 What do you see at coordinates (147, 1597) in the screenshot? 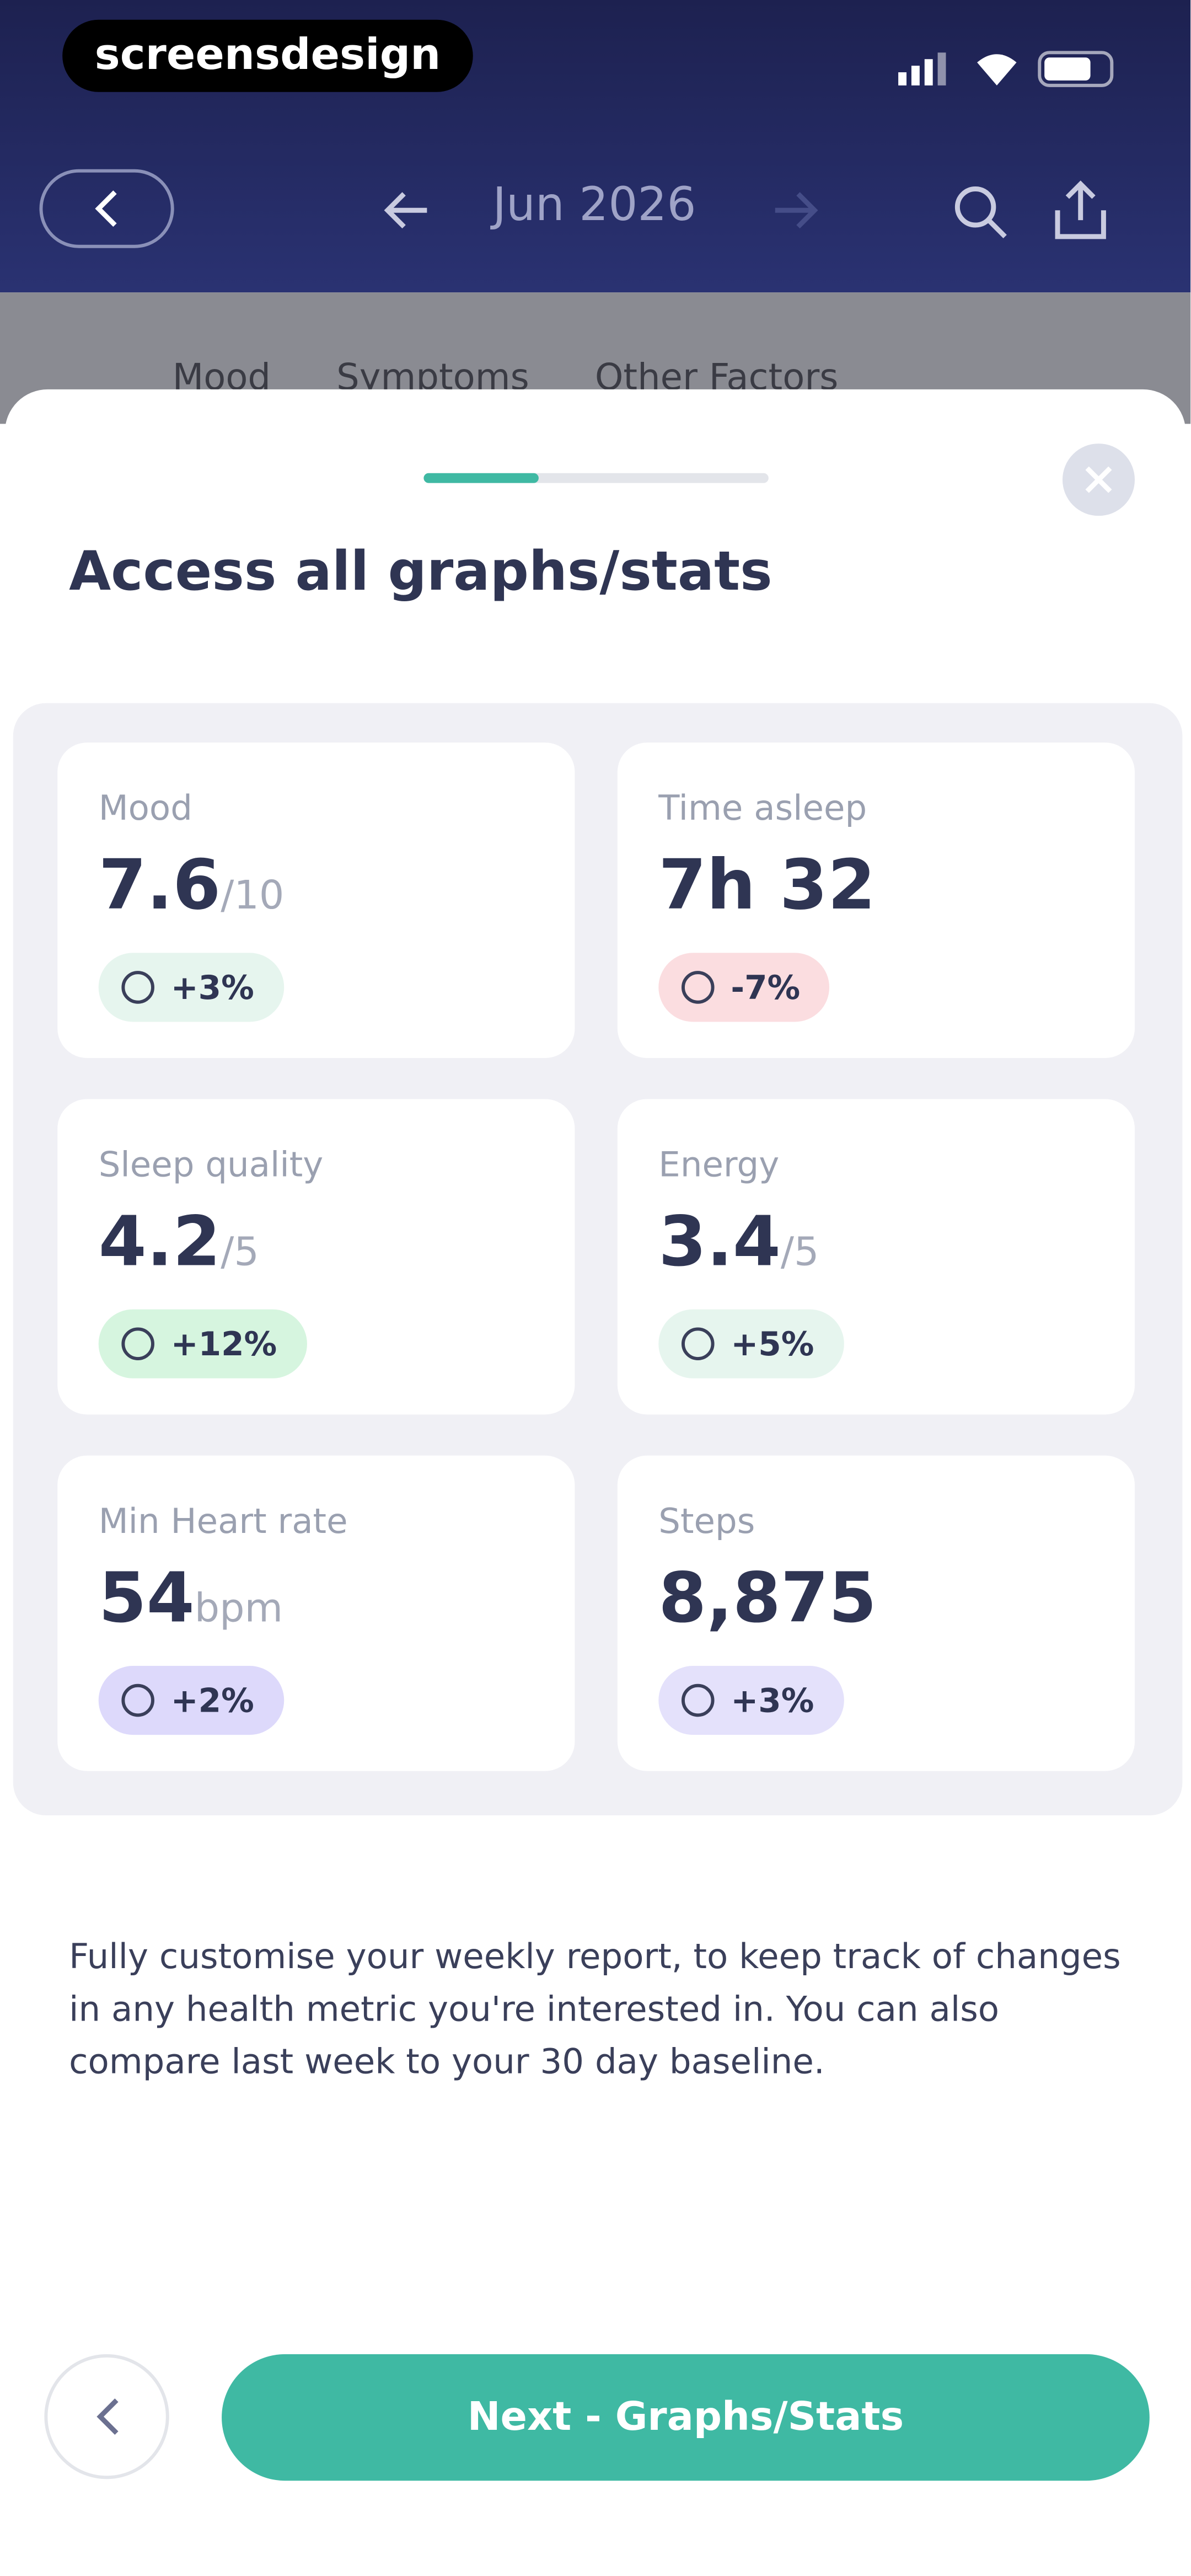
I see `stat-value: 54` at bounding box center [147, 1597].